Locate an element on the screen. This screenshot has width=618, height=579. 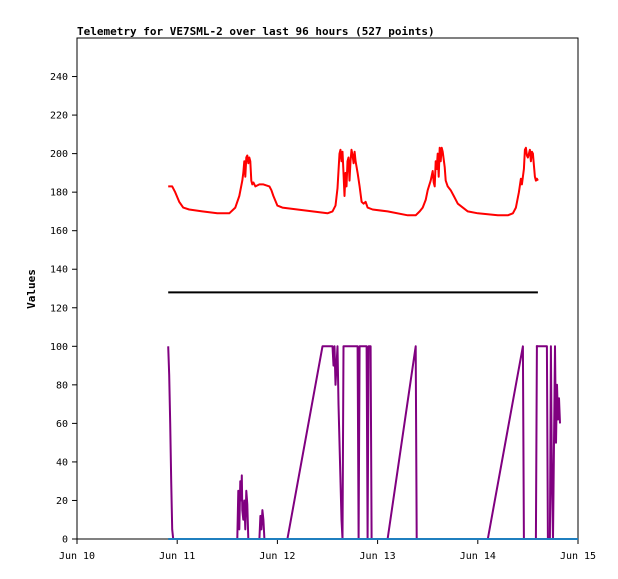
y-tick-label: 80 is located at coordinates (62, 385).